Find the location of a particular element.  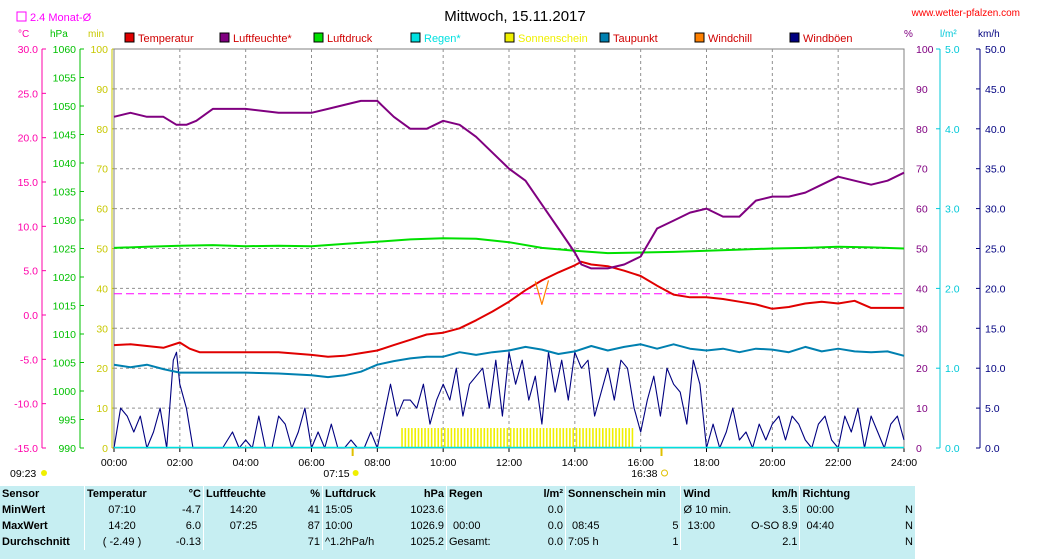

legend-label-3: Regen* is located at coordinates (442, 39).